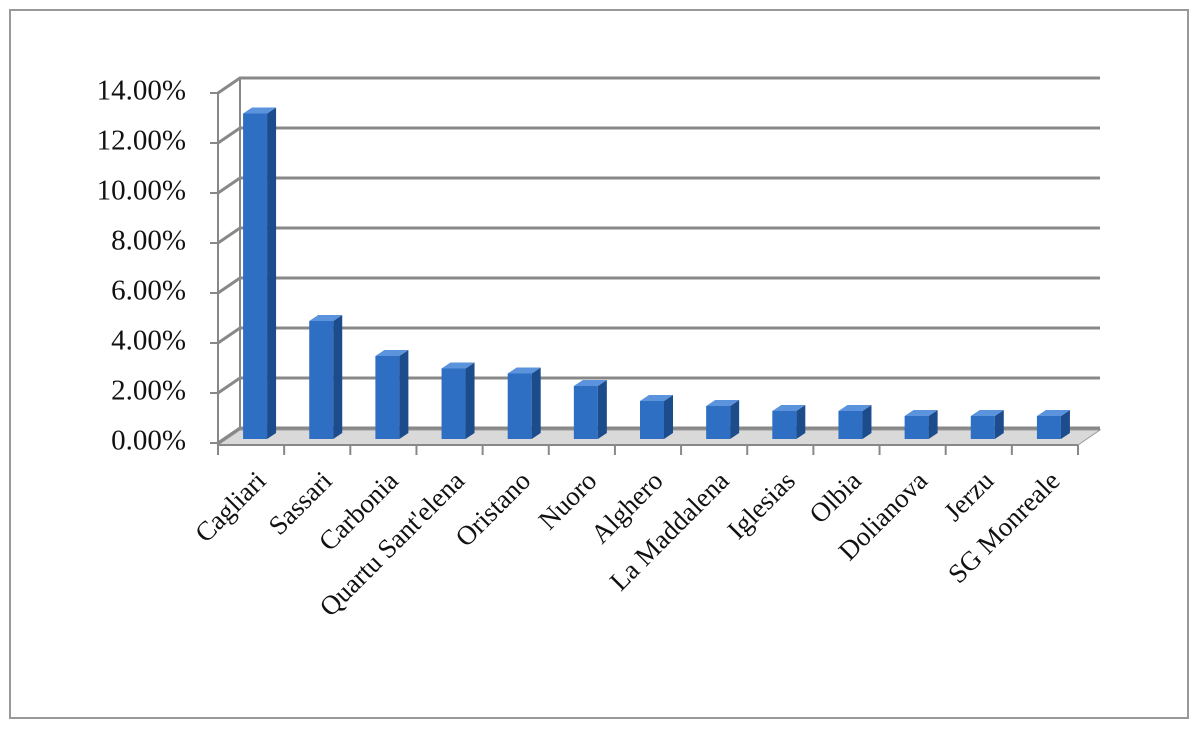 The width and height of the screenshot is (1200, 732). I want to click on y-tick-label: 2.00%, so click(148, 391).